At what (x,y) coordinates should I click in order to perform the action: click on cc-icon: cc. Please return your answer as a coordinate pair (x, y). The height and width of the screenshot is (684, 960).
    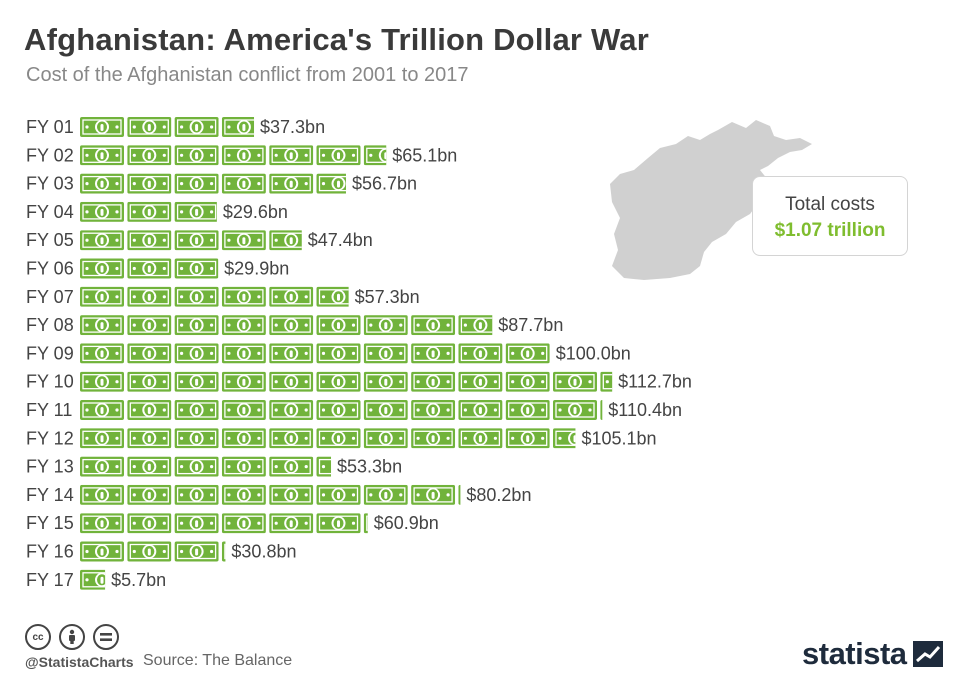
    Looking at the image, I should click on (38, 637).